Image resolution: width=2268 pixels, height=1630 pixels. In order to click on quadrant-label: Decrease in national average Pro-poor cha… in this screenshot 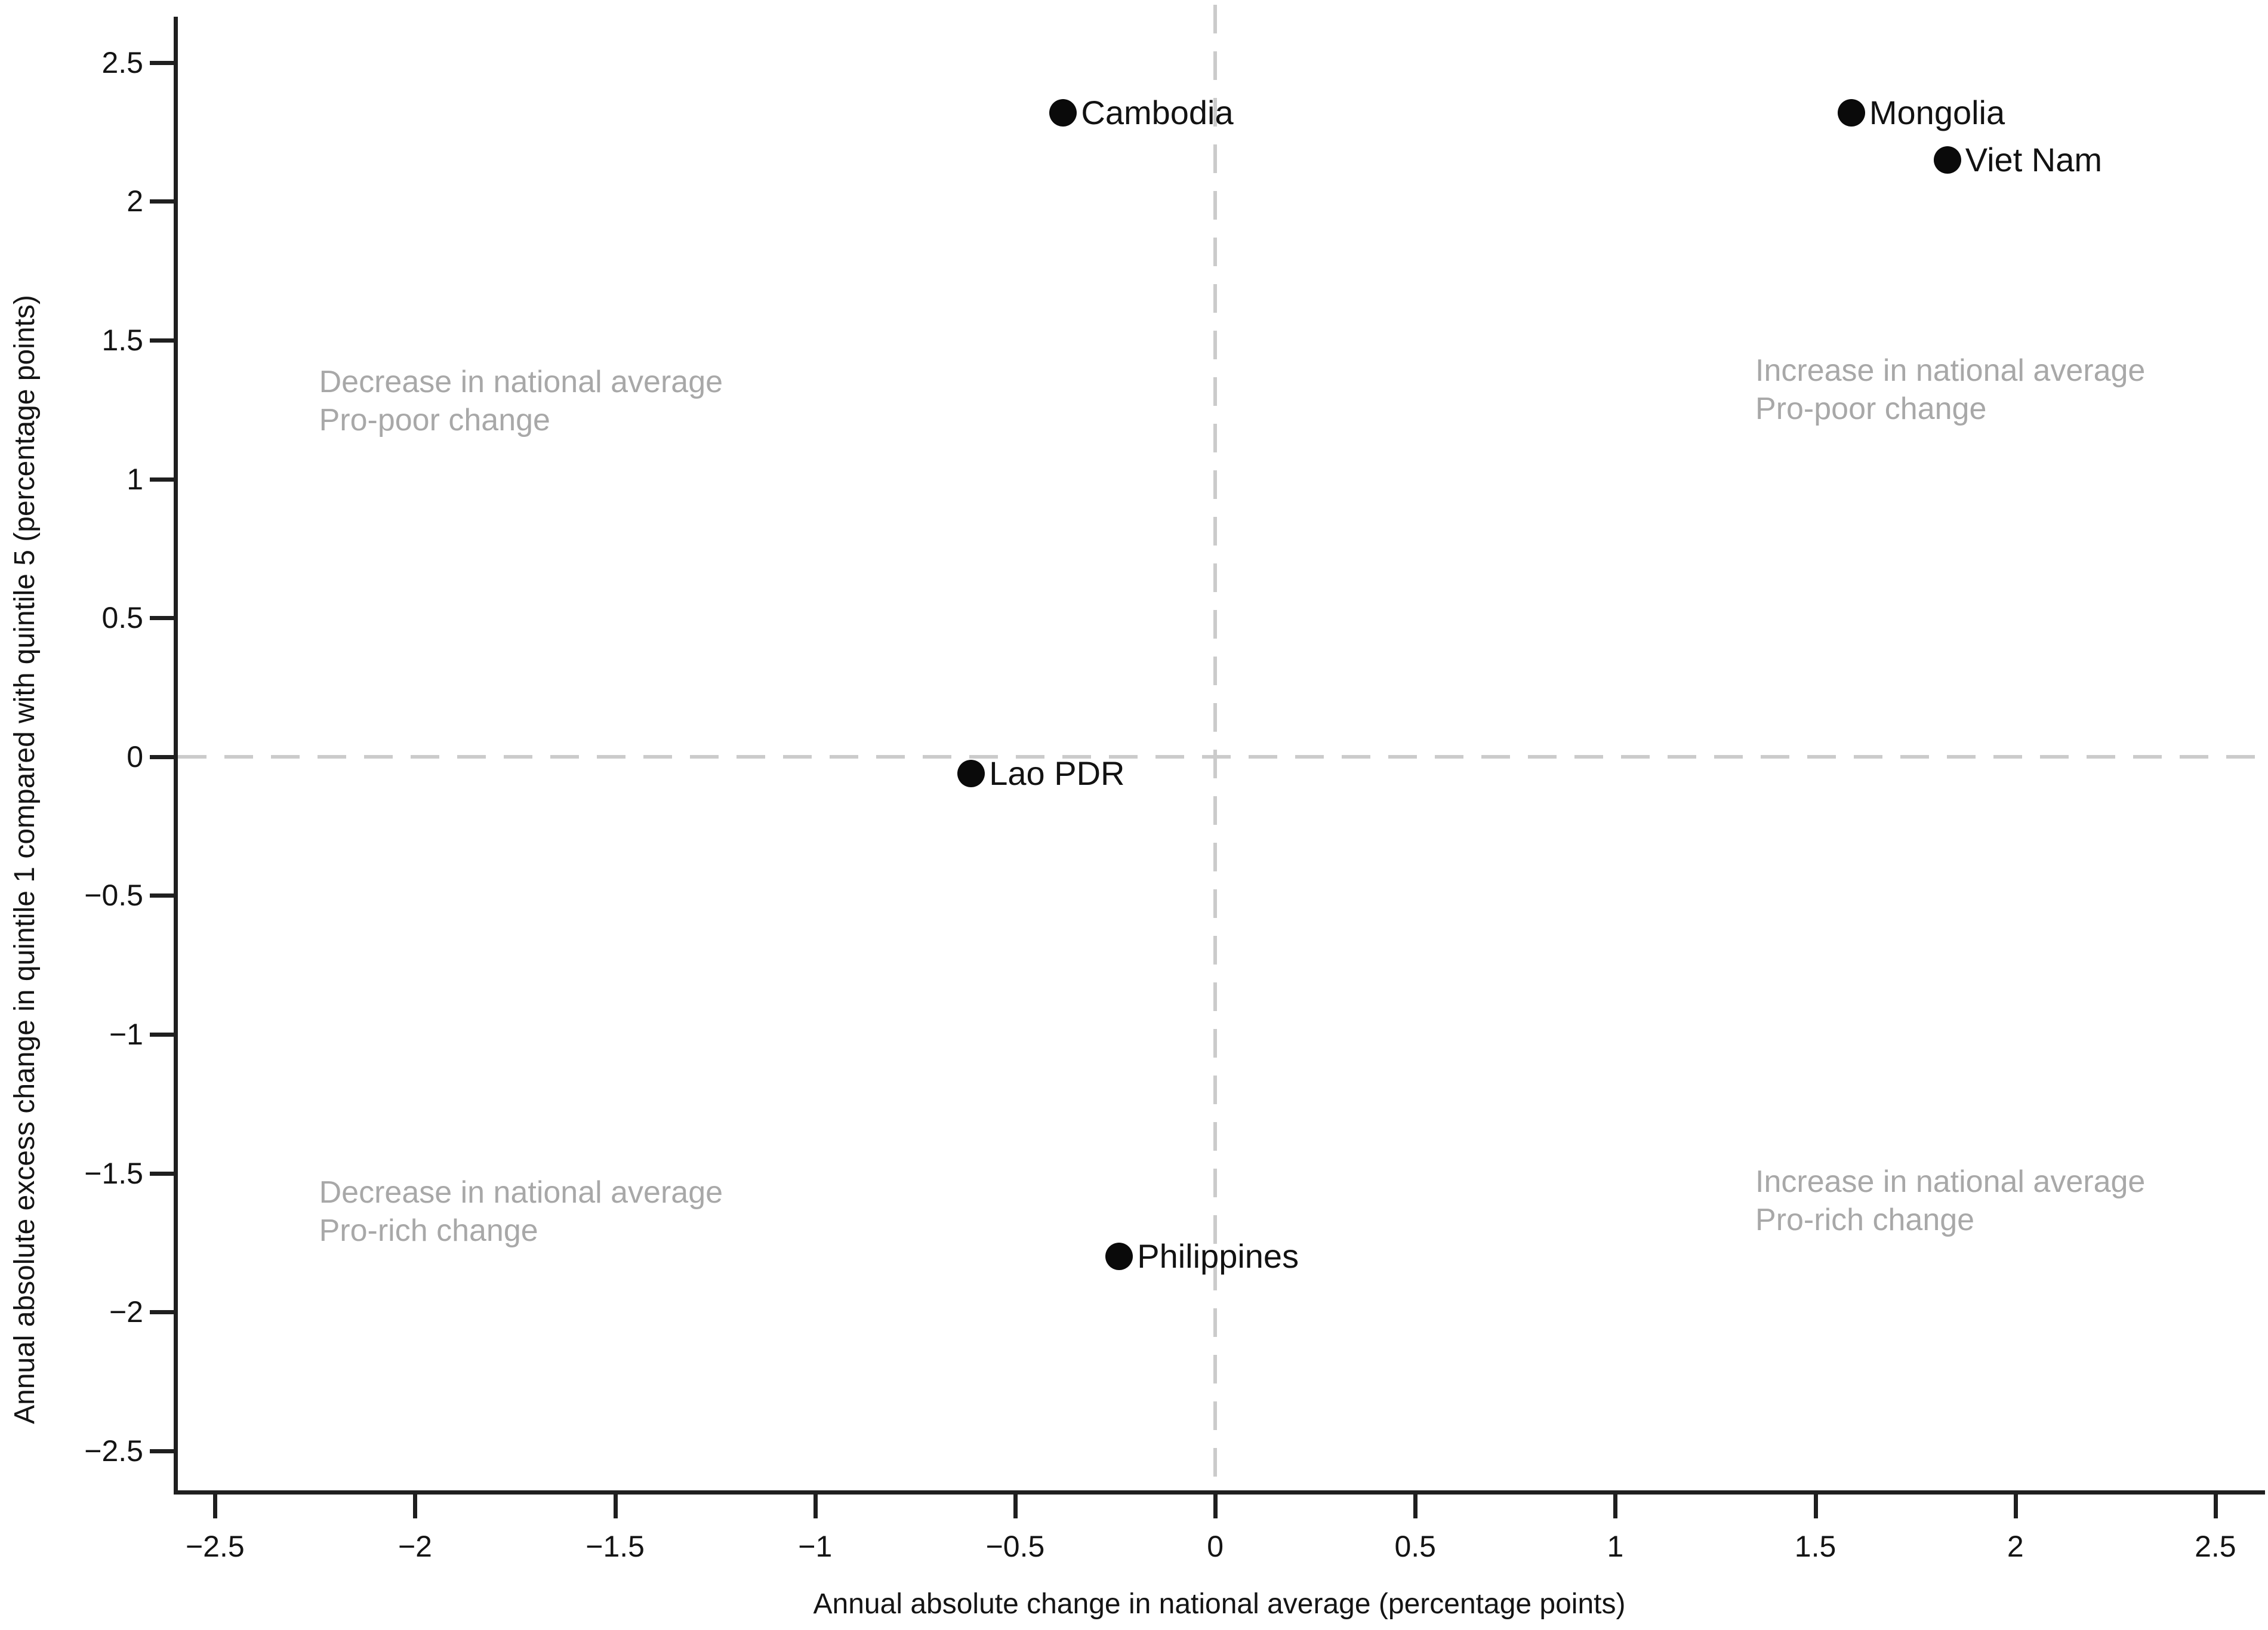, I will do `click(521, 401)`.